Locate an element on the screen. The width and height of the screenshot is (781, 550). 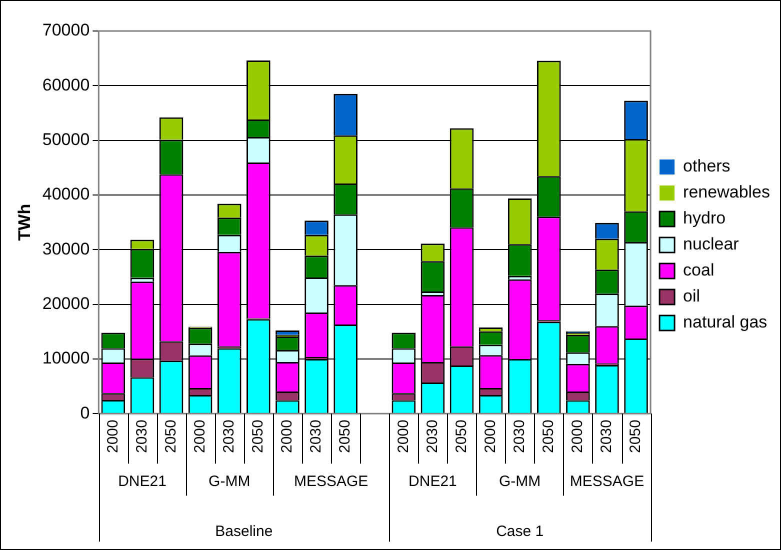
legend-label: natural gas is located at coordinates (725, 322).